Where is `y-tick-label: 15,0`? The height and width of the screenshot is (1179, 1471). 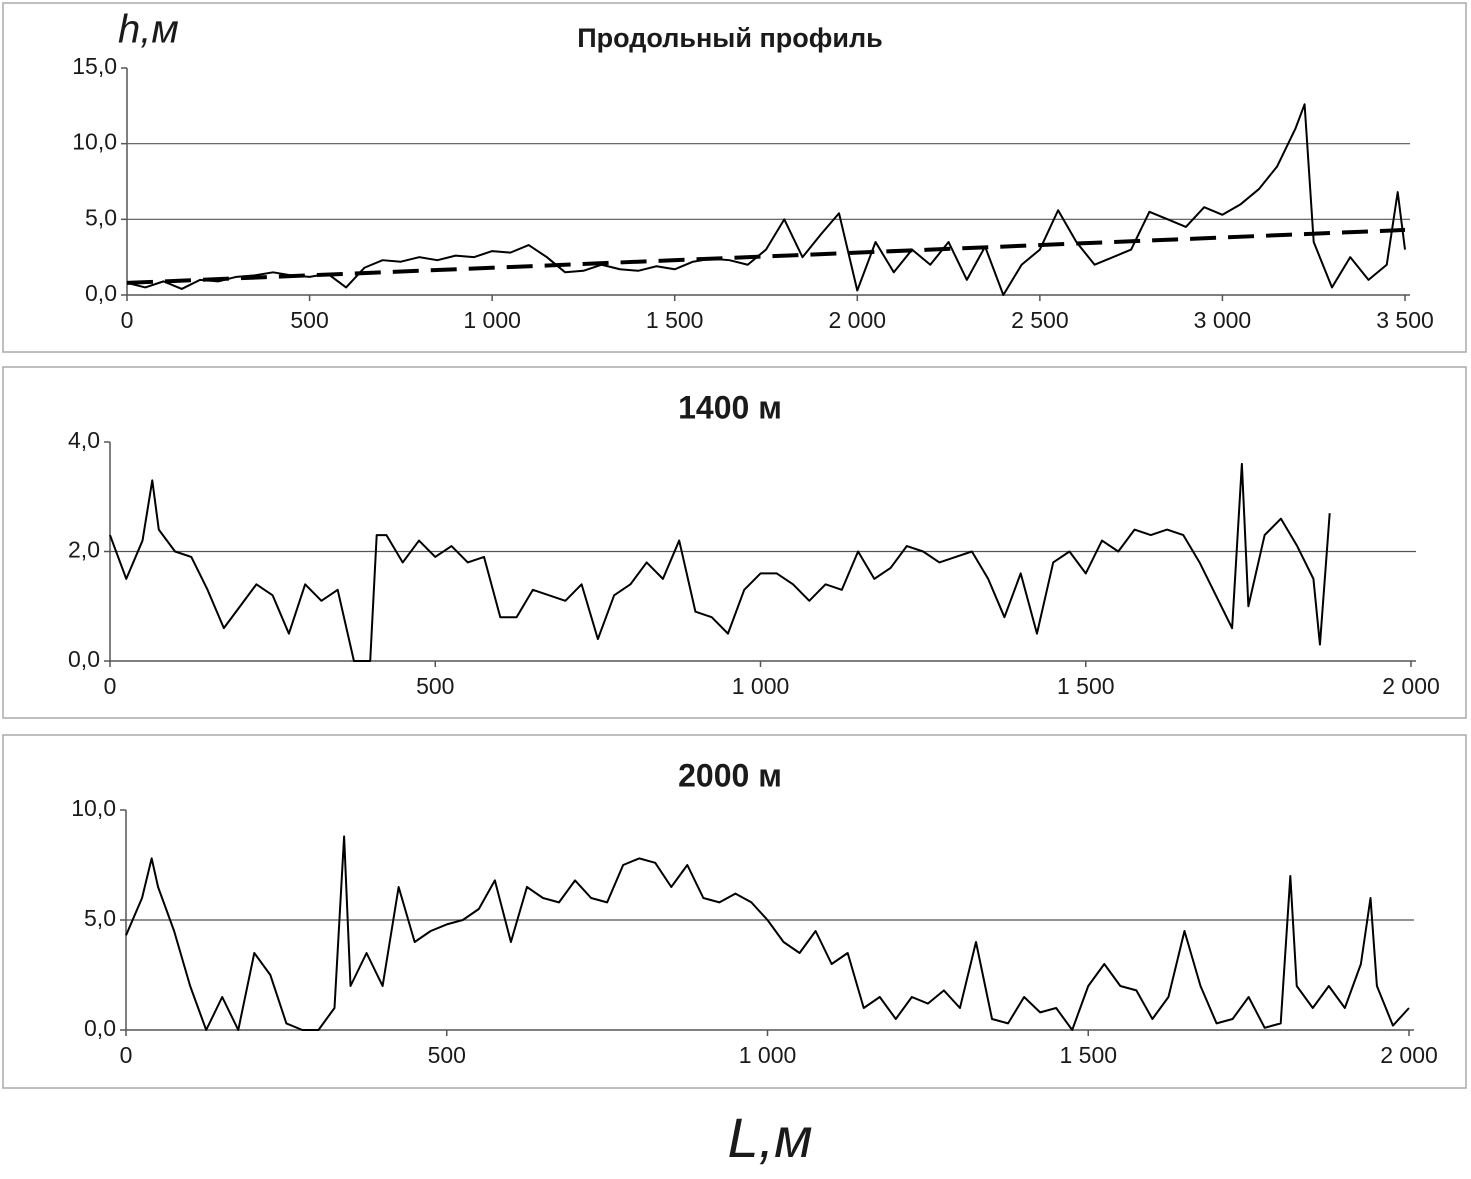
y-tick-label: 15,0 is located at coordinates (94, 66).